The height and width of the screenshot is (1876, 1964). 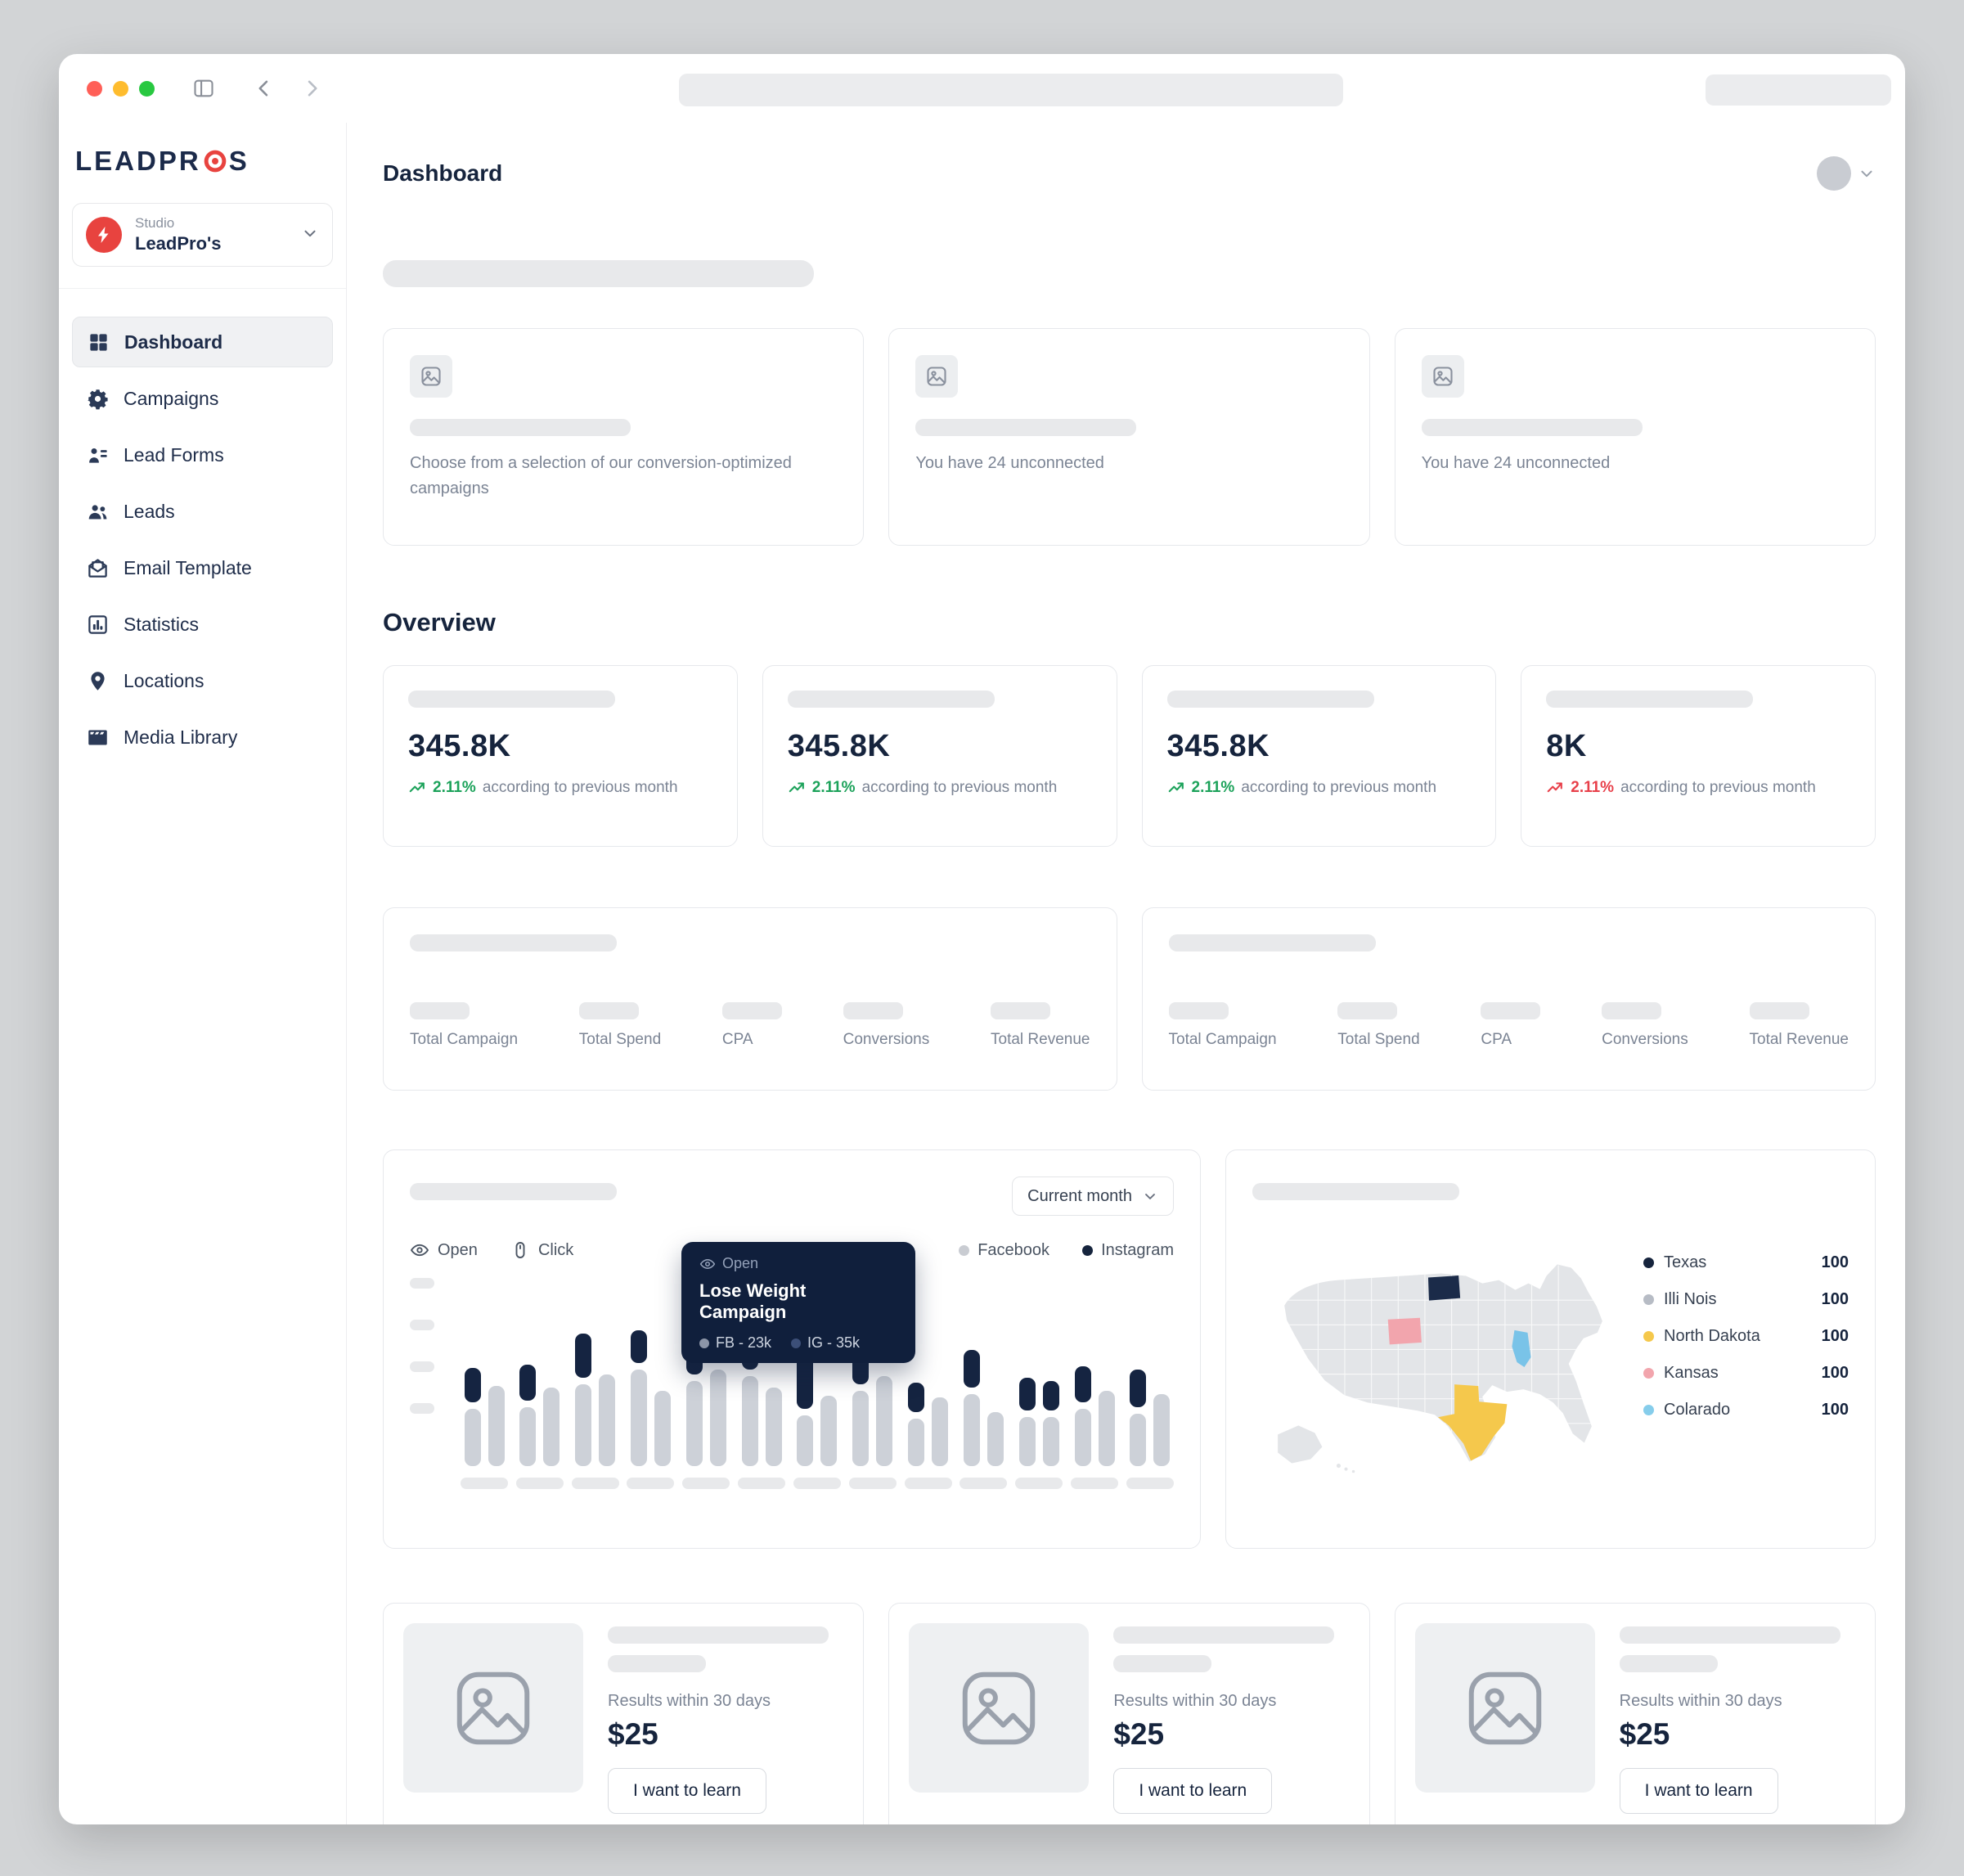 I want to click on results-text: Results within 30 days, so click(x=1195, y=1701).